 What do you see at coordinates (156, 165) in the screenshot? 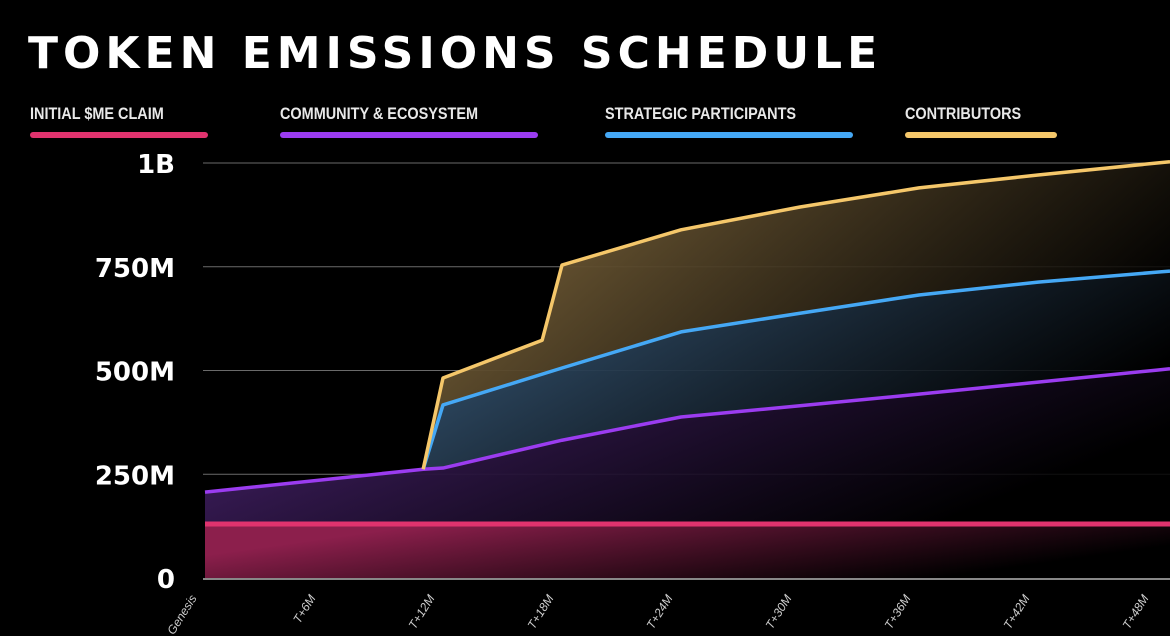
I see `y-tick-label: 1B` at bounding box center [156, 165].